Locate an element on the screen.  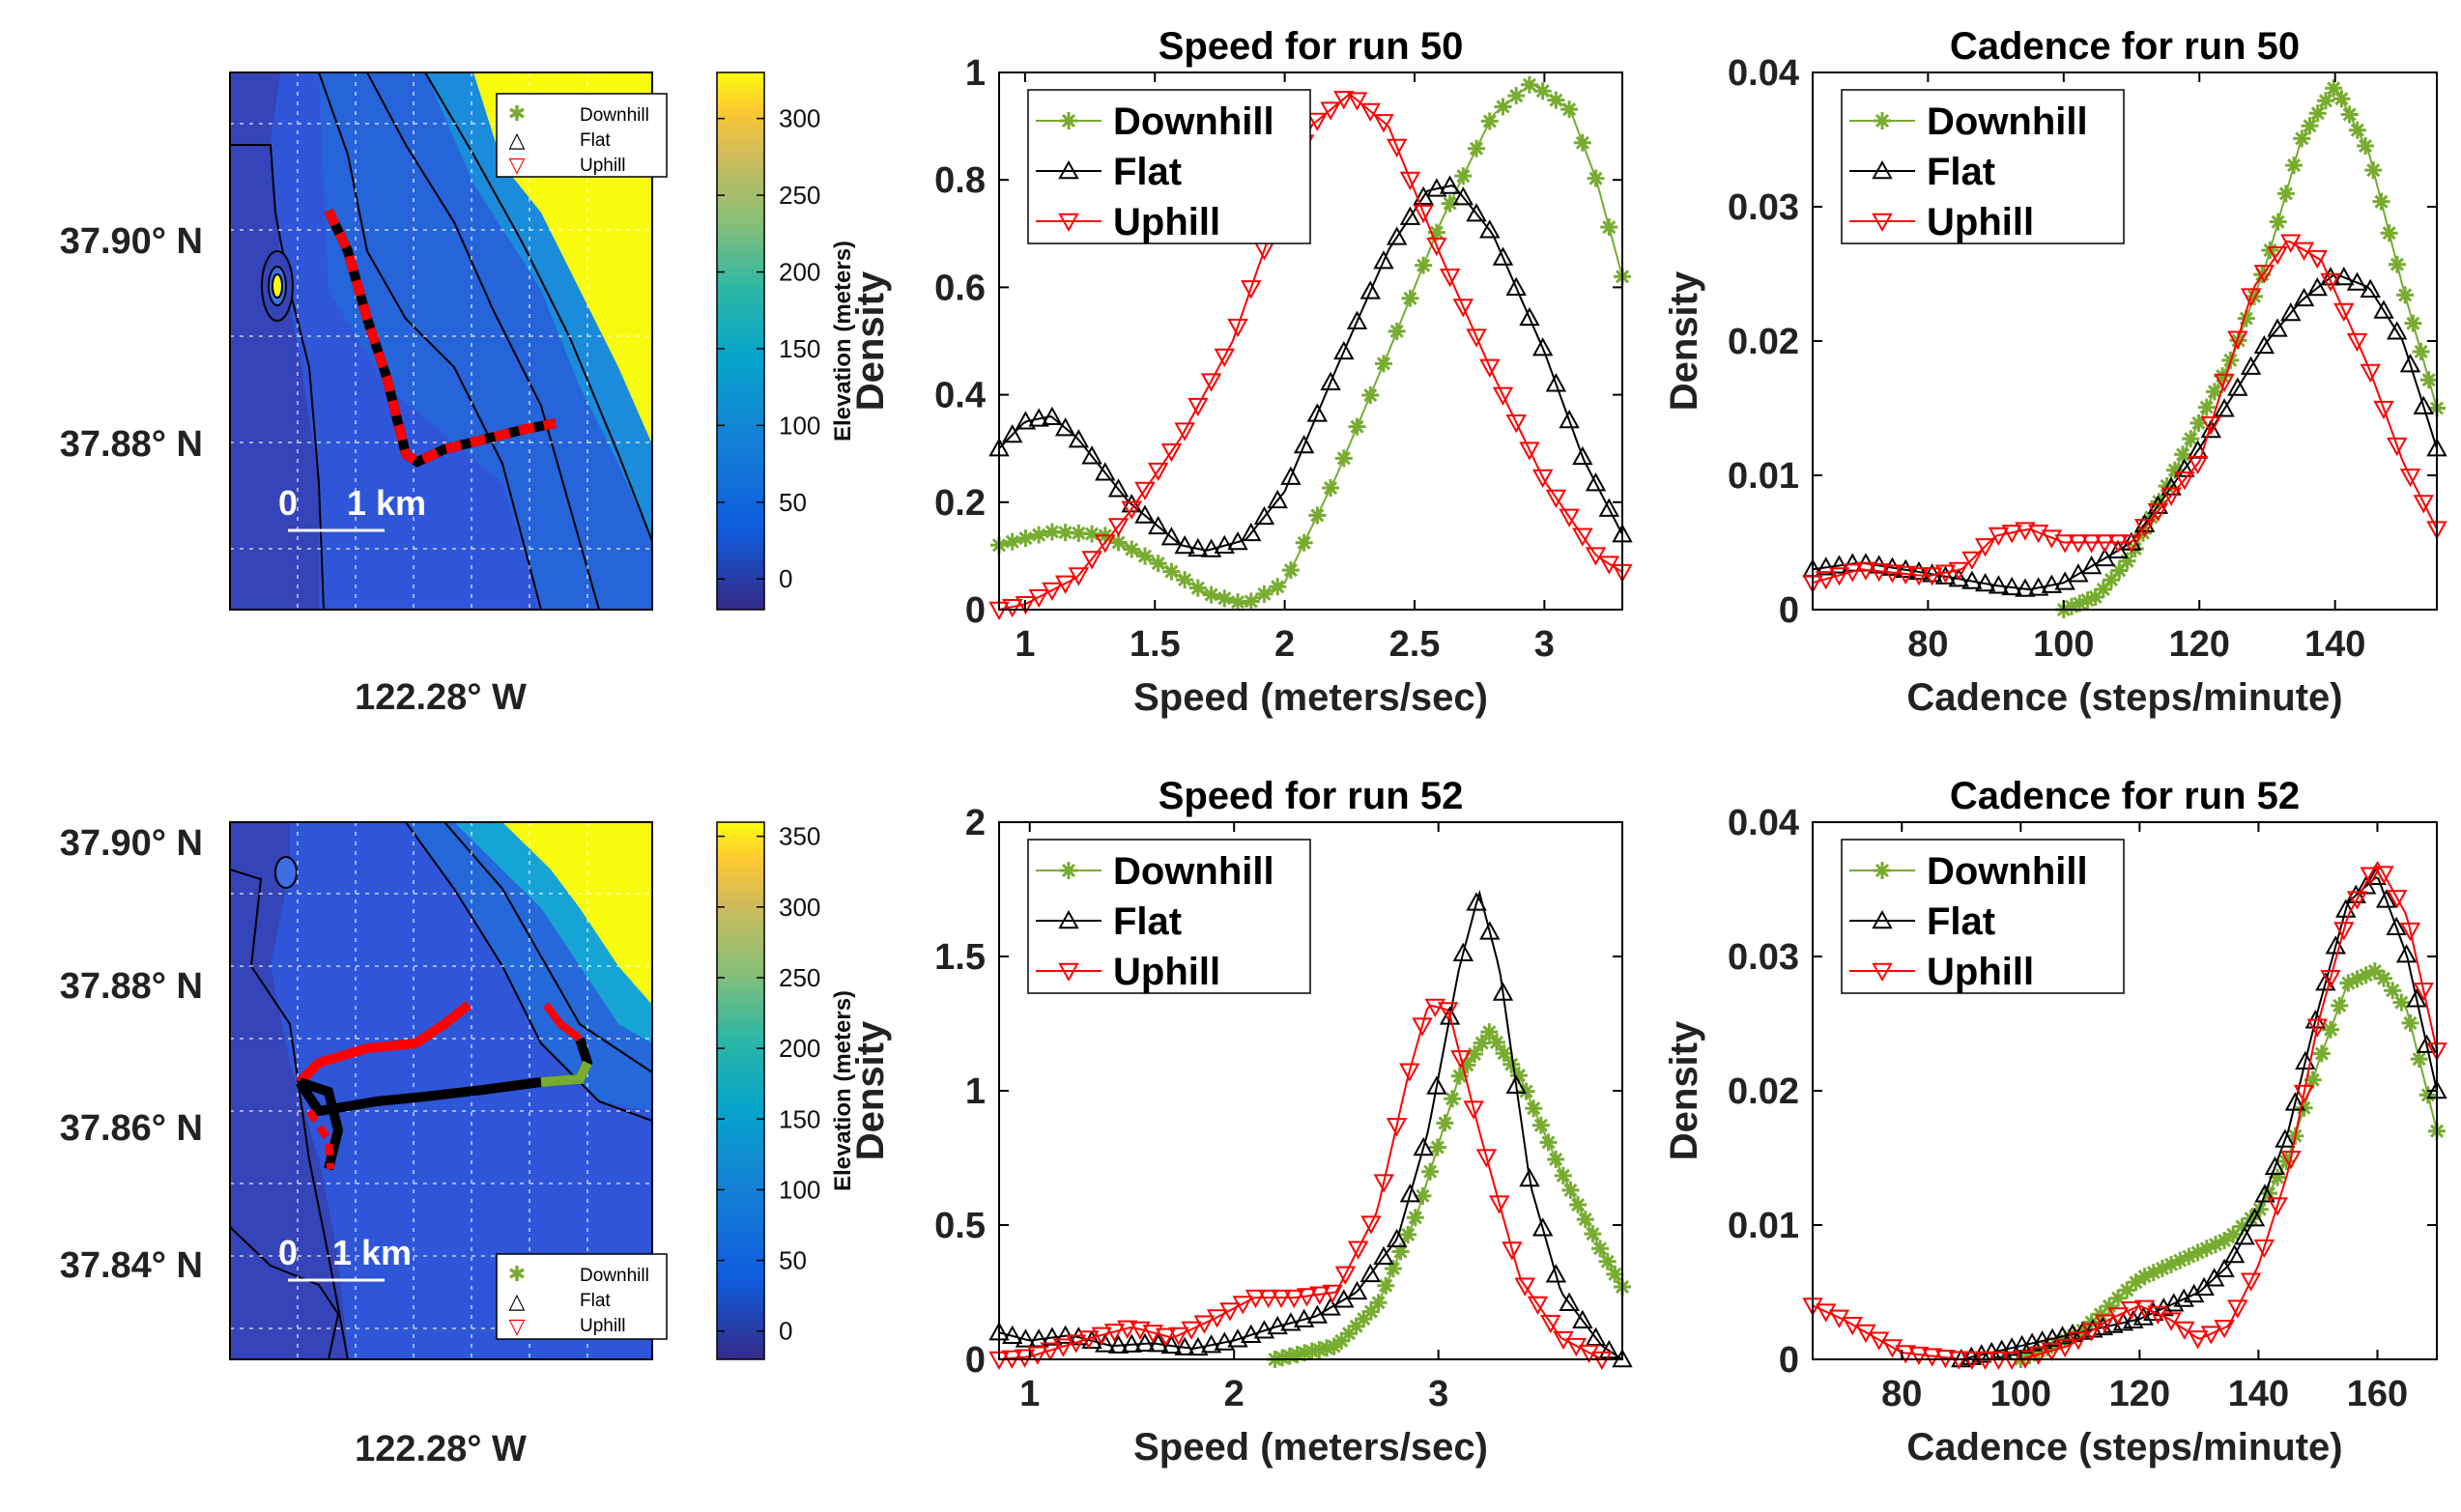
y-axis-label: Density is located at coordinates (1684, 1090).